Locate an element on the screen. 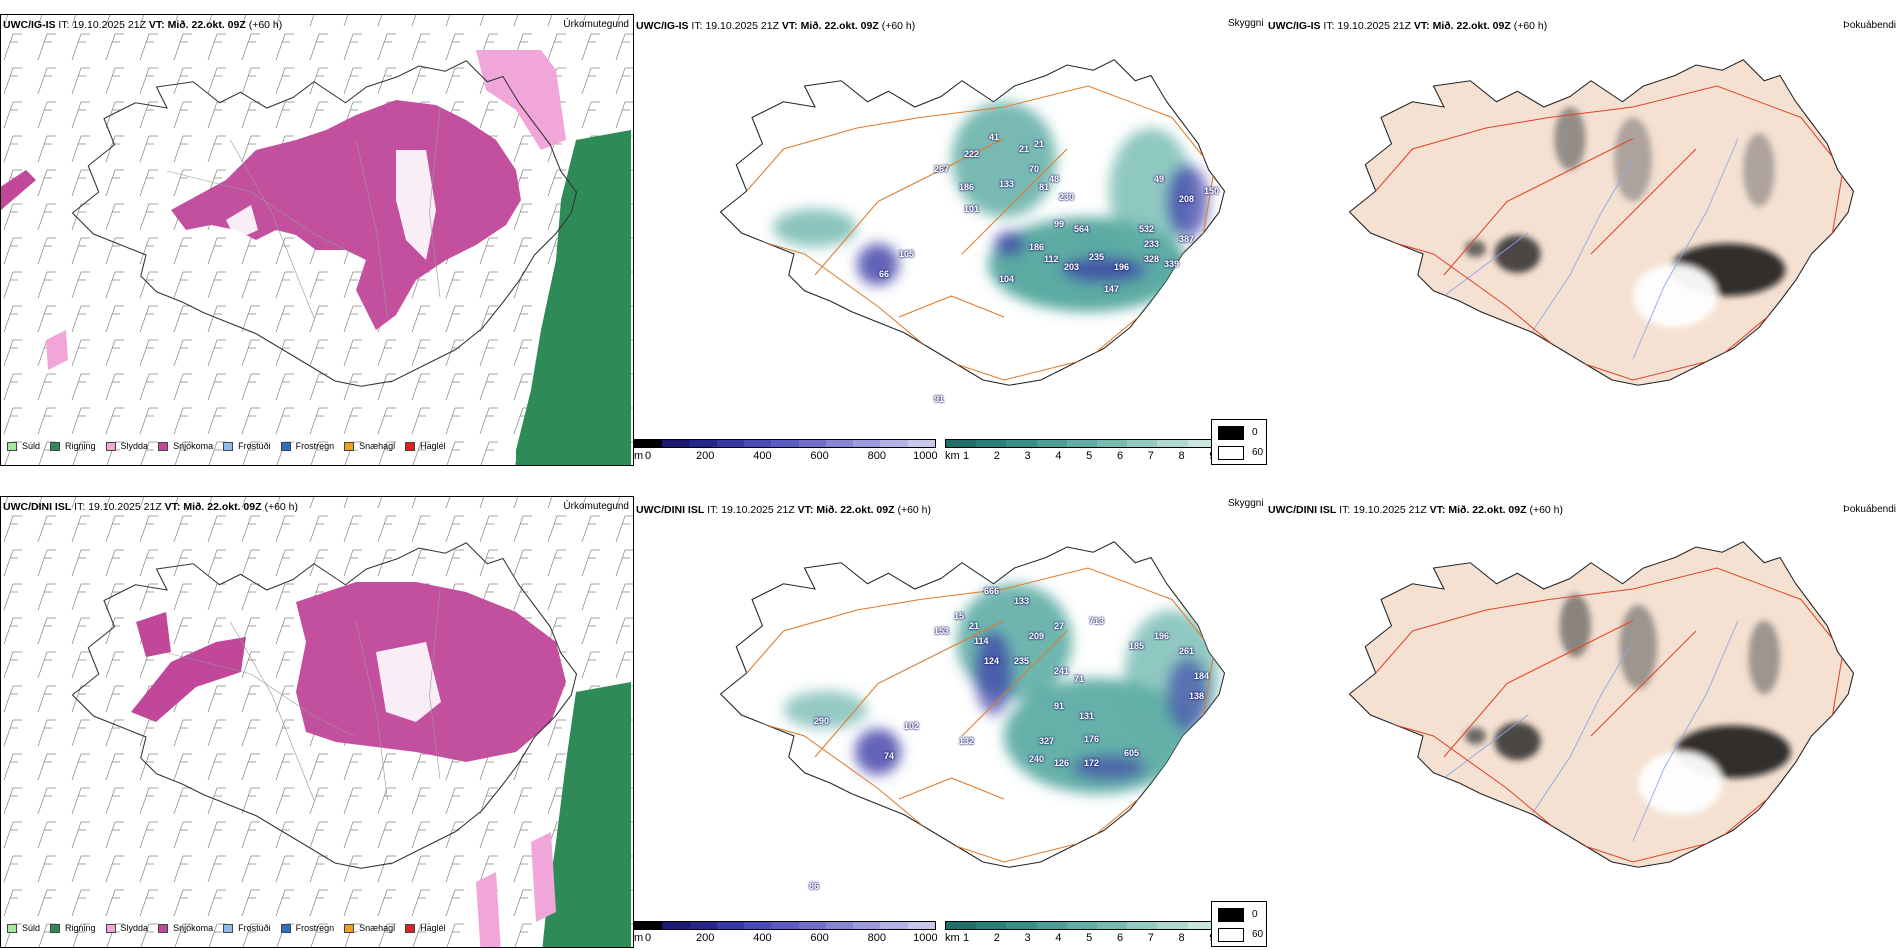 This screenshot has height=950, width=1900. fog-title-top: Þokuábendi is located at coordinates (1869, 25).